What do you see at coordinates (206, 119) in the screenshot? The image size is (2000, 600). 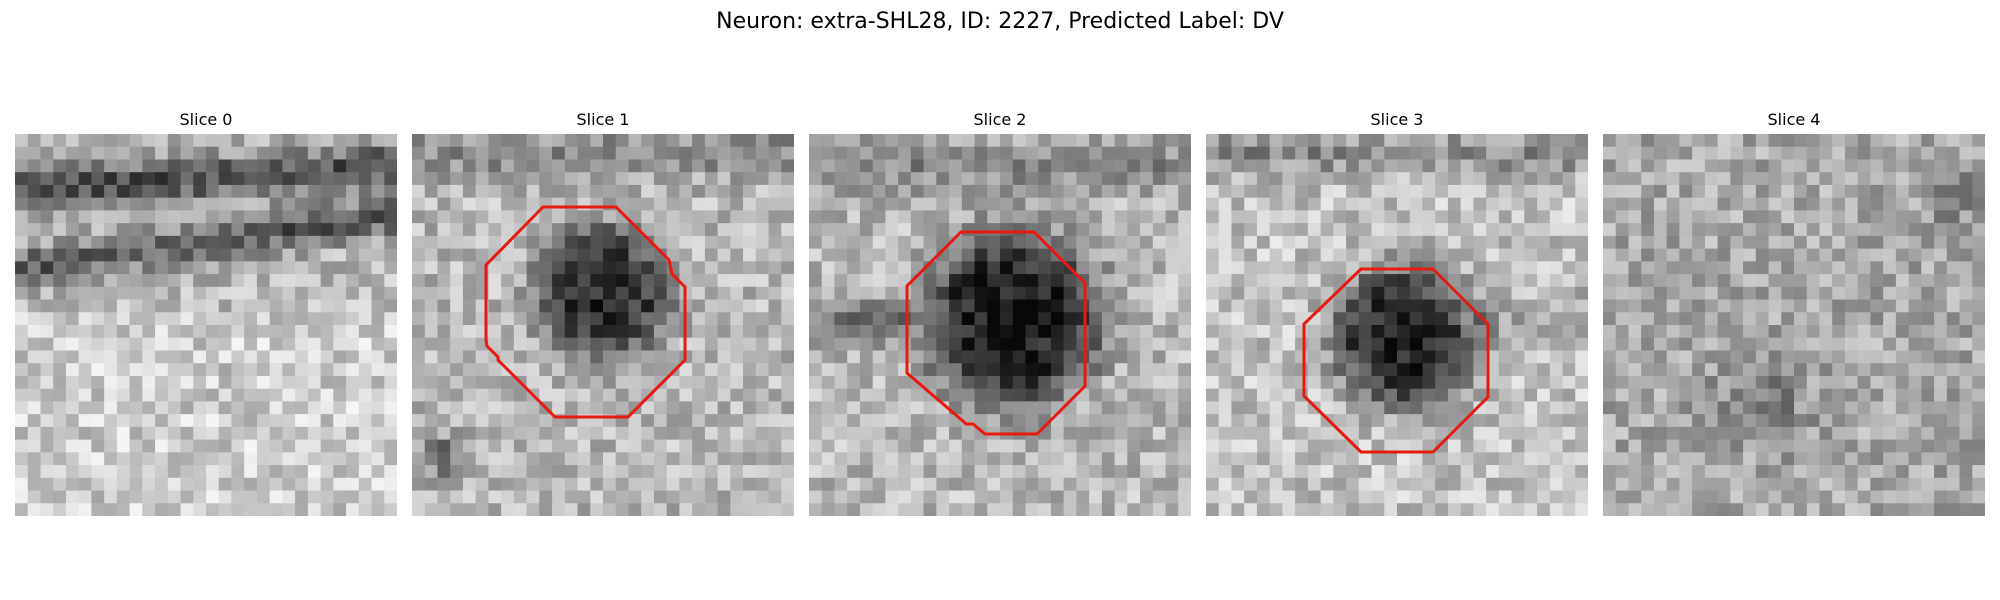 I see `slice-title: Slice 0` at bounding box center [206, 119].